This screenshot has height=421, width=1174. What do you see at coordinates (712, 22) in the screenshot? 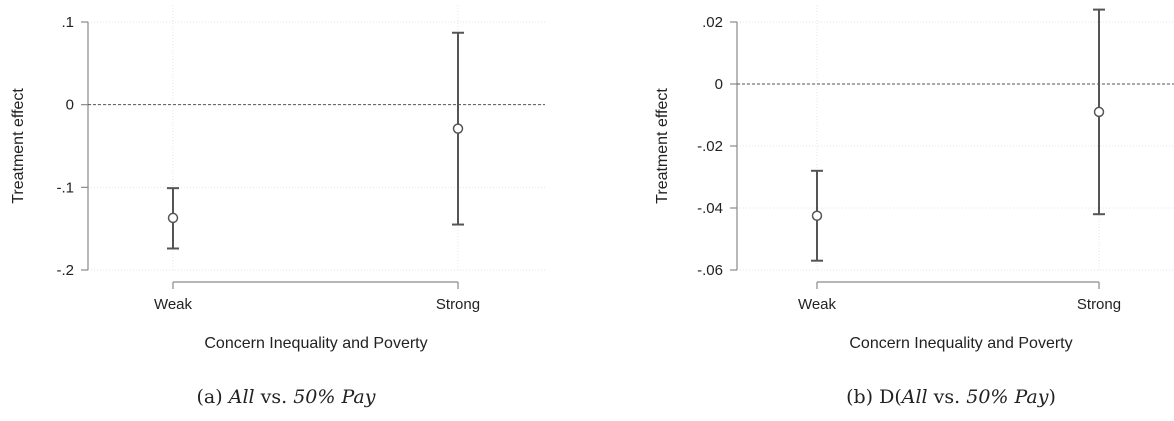
I see `y-tick-label: .02` at bounding box center [712, 22].